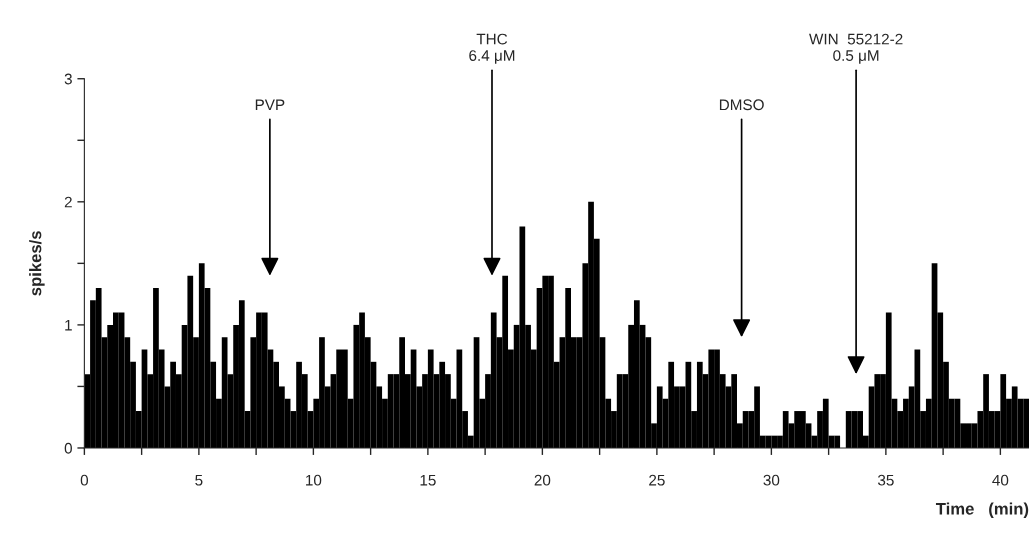 Image resolution: width=1029 pixels, height=543 pixels. I want to click on annotation: THC 6.4 μM, so click(492, 48).